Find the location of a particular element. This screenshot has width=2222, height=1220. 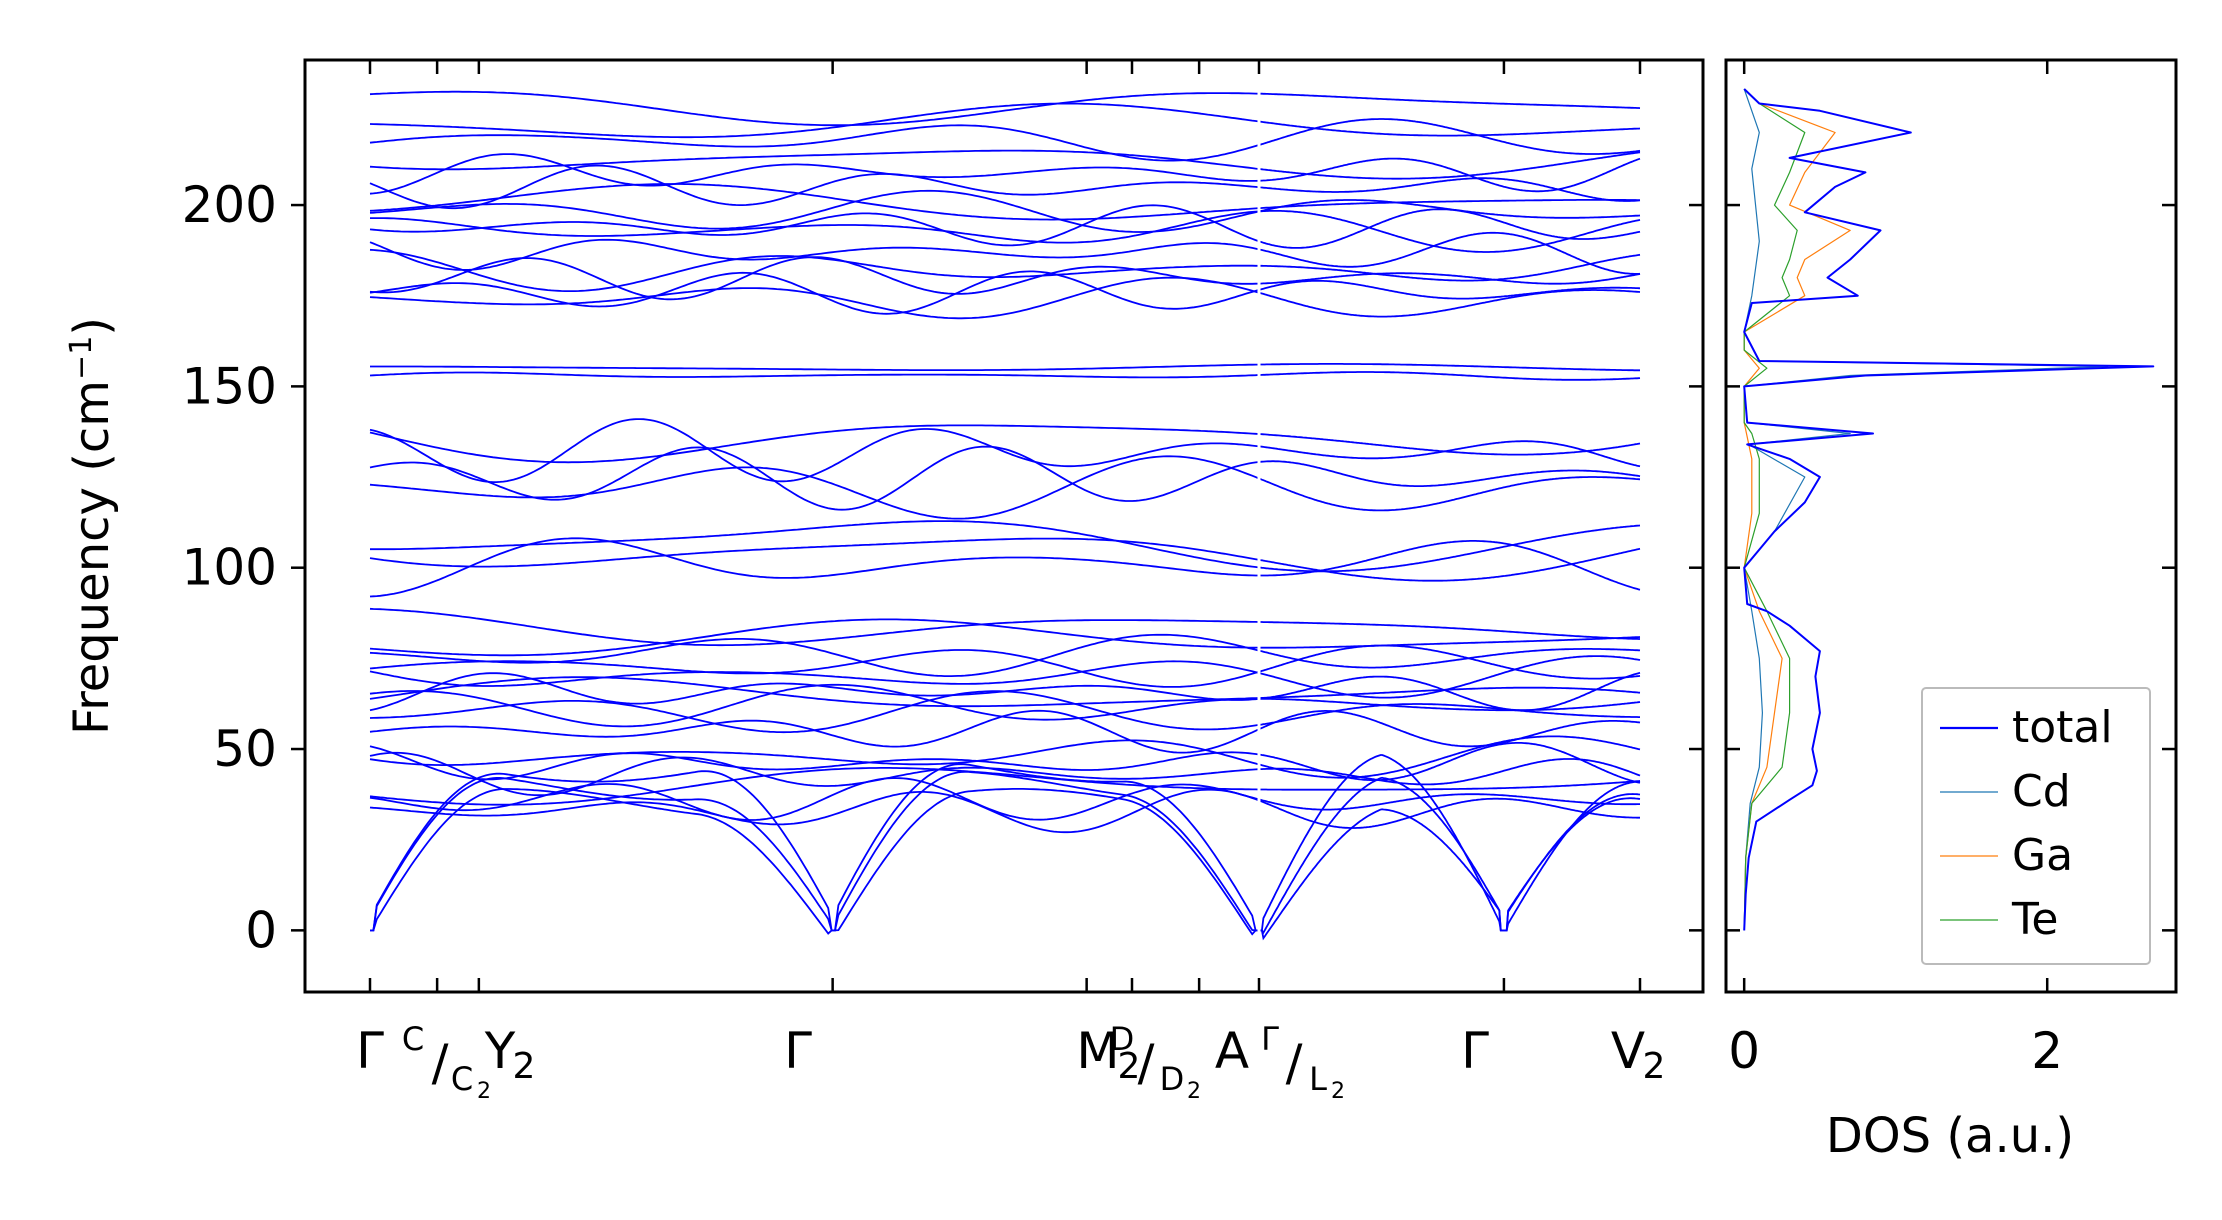

band-y-axis-label: Frequency (cm−1) is located at coordinates (92, 526).